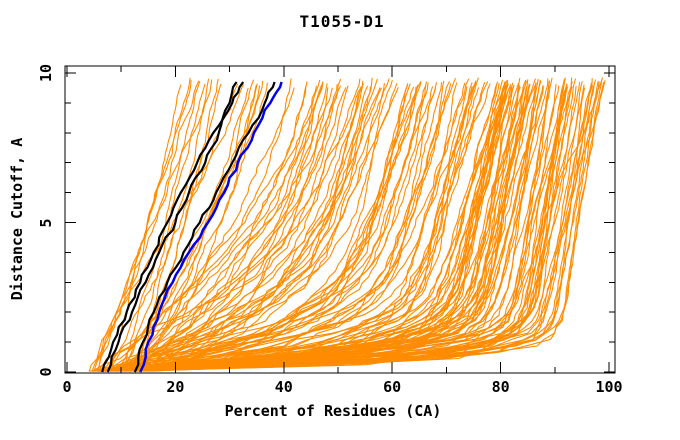 Image resolution: width=680 pixels, height=440 pixels. Describe the element at coordinates (46, 372) in the screenshot. I see `y-tick-label: 0` at that location.